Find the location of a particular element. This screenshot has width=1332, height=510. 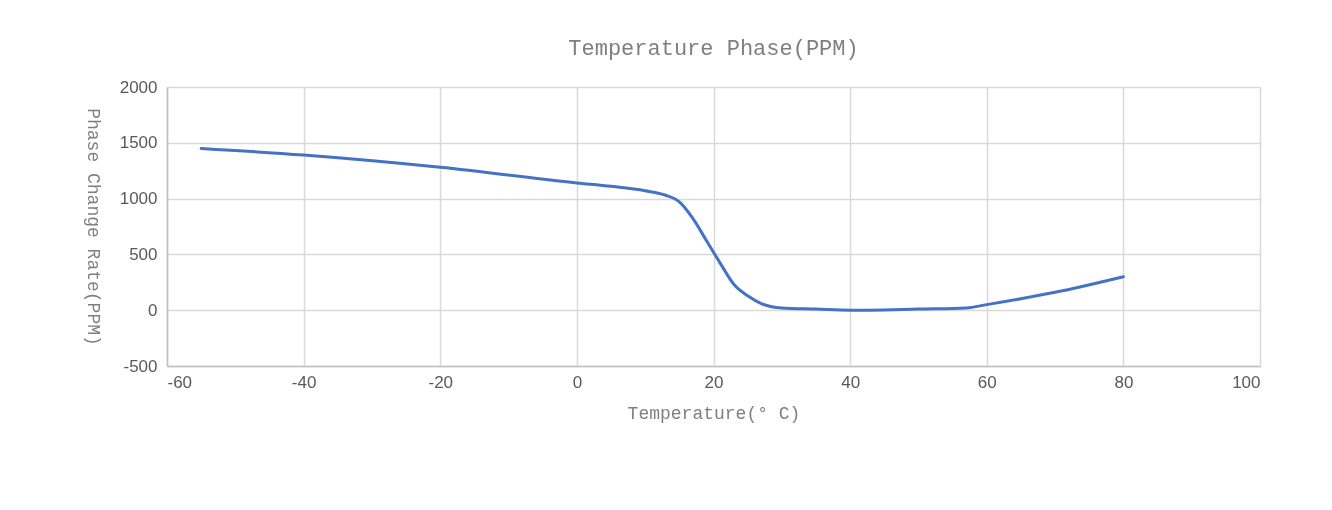

x-tick-label: -60 is located at coordinates (180, 382).